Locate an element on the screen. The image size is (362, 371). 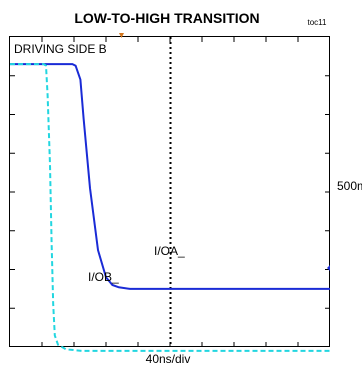
annotation-driving-side: DRIVING SIDE B is located at coordinates (60, 49).